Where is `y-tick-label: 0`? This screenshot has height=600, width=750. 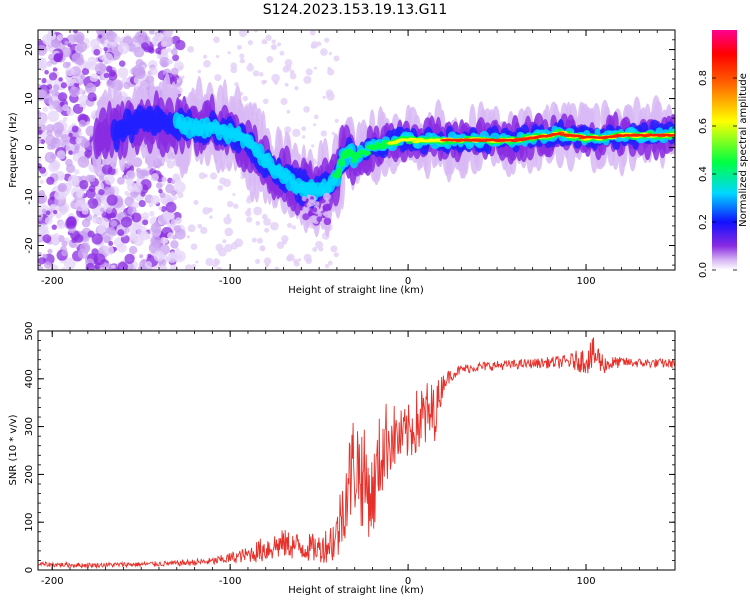 y-tick-label: 0 is located at coordinates (29, 147).